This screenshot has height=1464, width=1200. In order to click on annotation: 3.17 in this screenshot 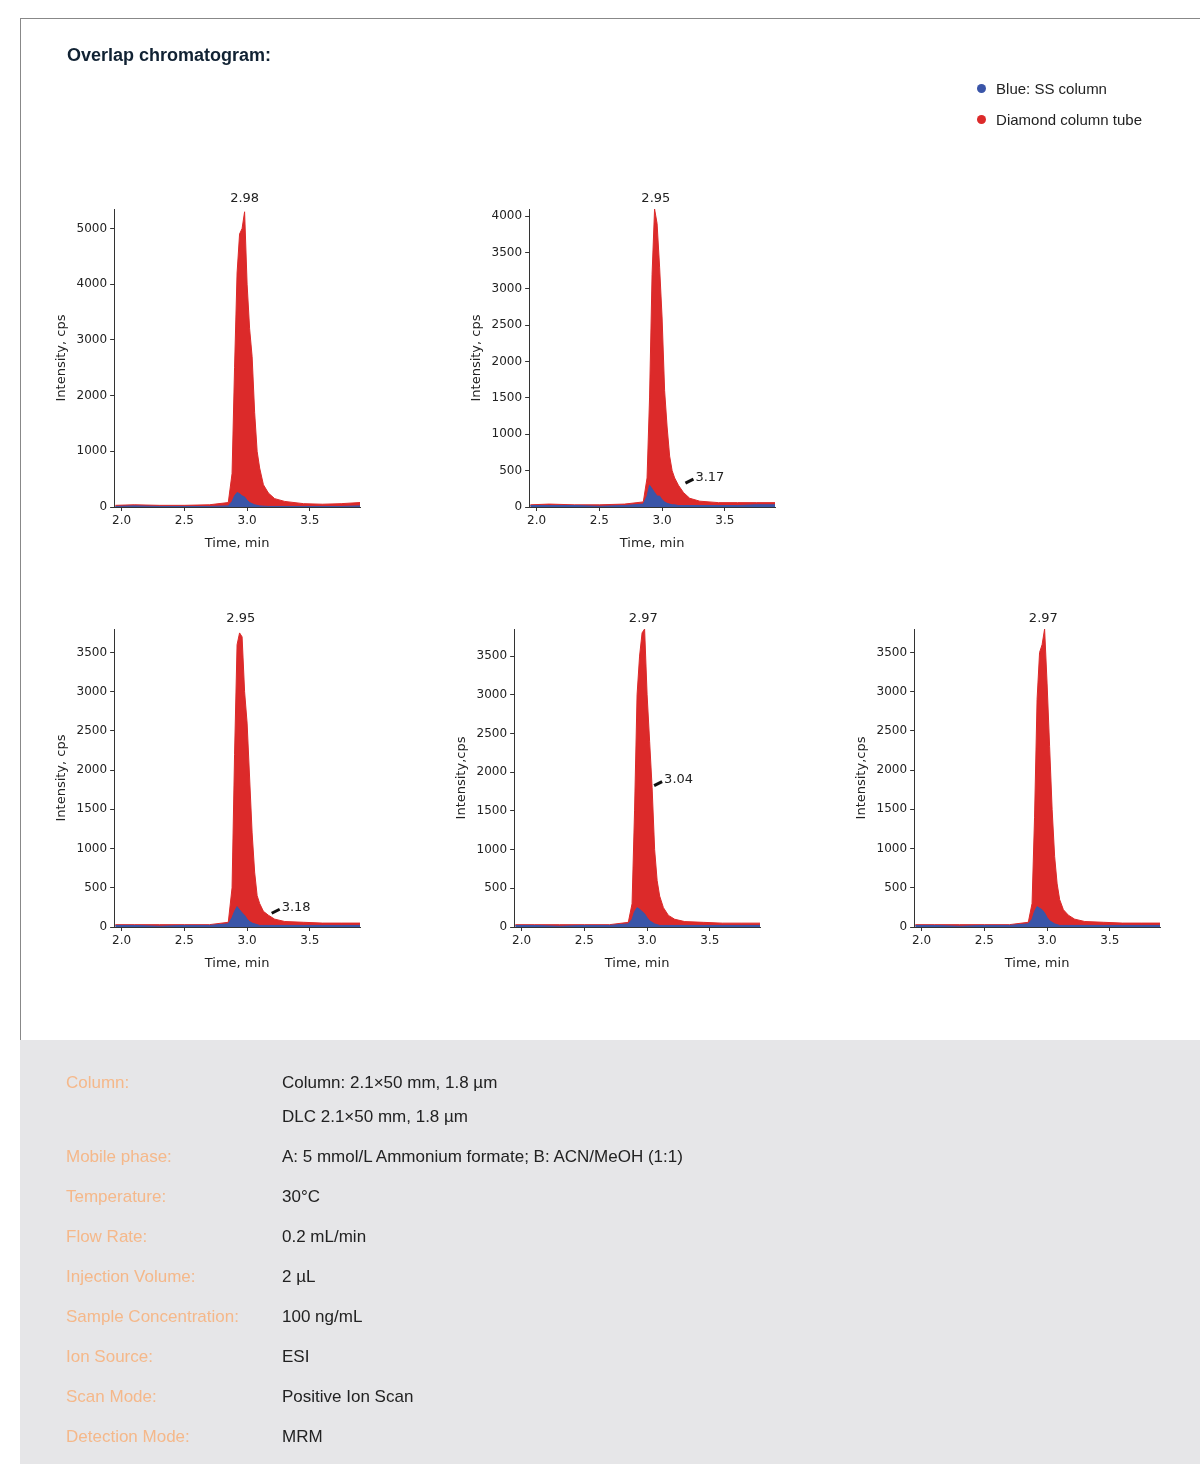, I will do `click(710, 476)`.